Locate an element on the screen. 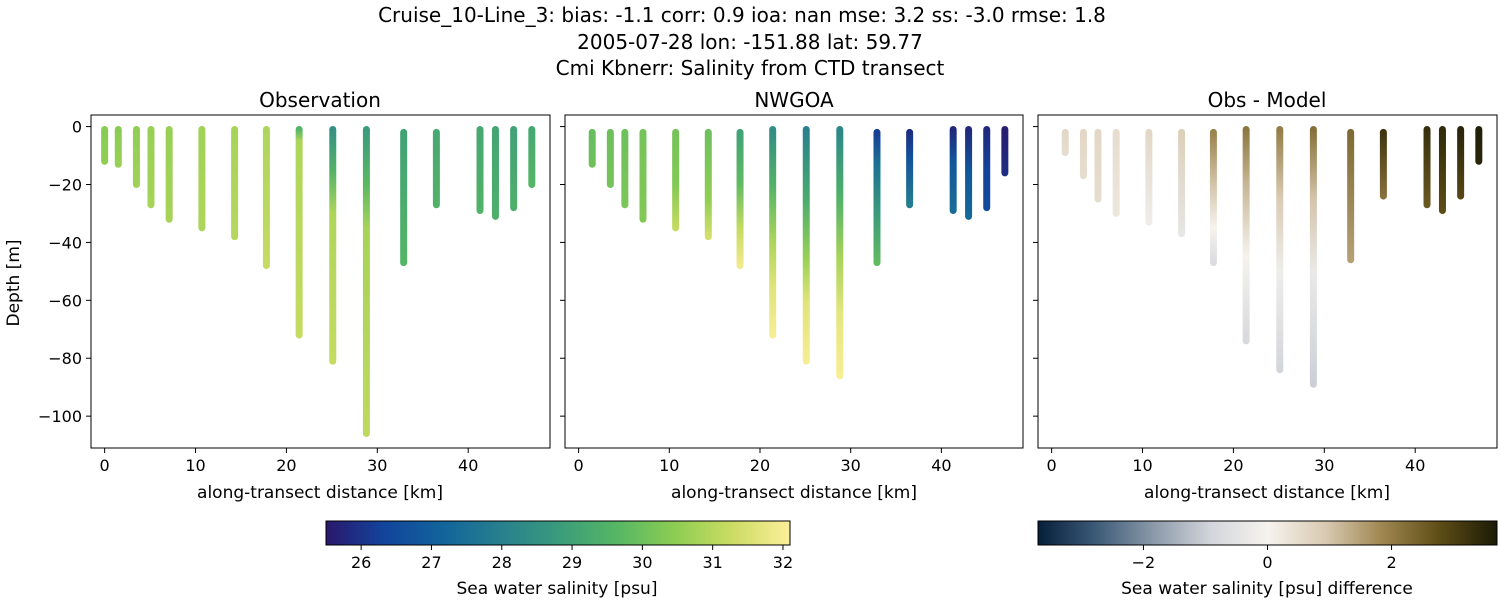  colorbar-tick-label: 29 is located at coordinates (572, 562).